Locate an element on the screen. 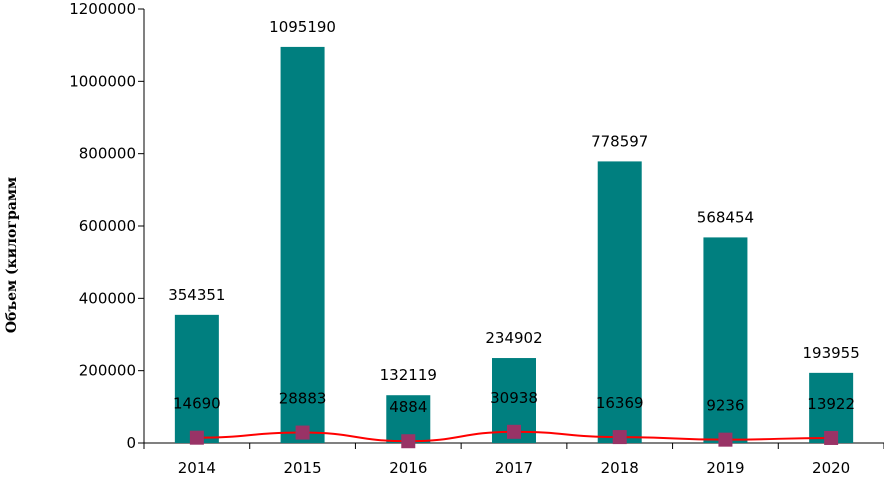 The image size is (884, 485). x-tick-label: 2017 is located at coordinates (514, 468).